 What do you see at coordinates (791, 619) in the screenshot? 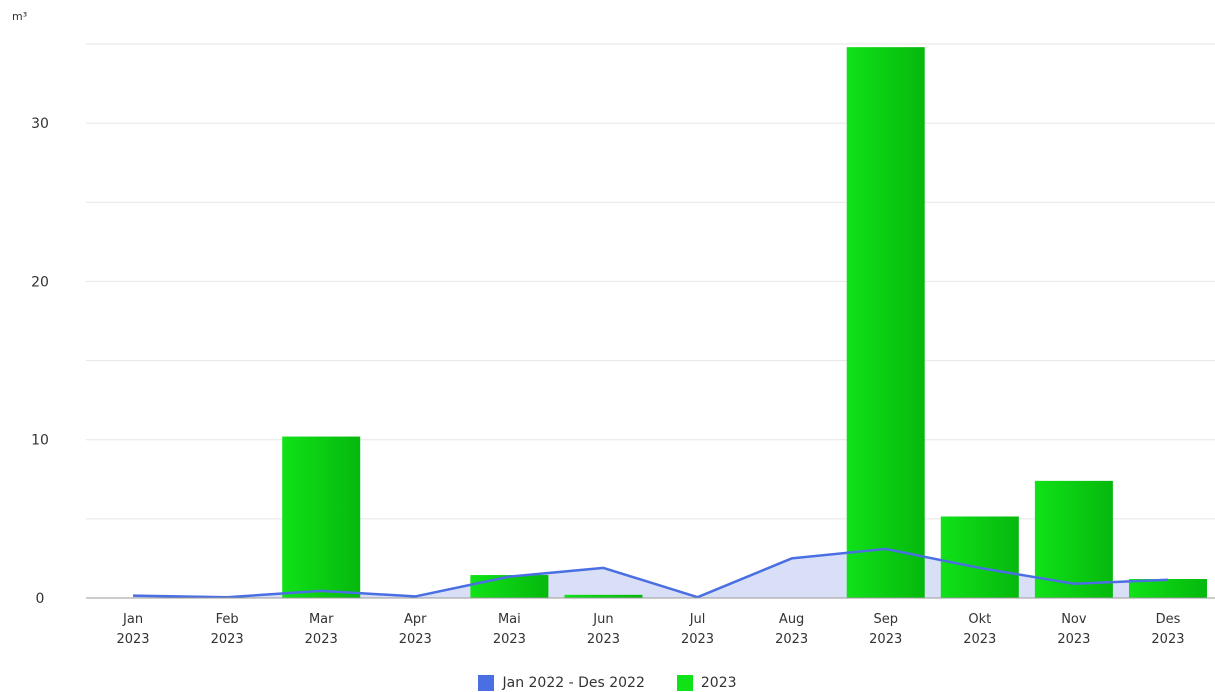
I see `x-tick-month: Aug` at bounding box center [791, 619].